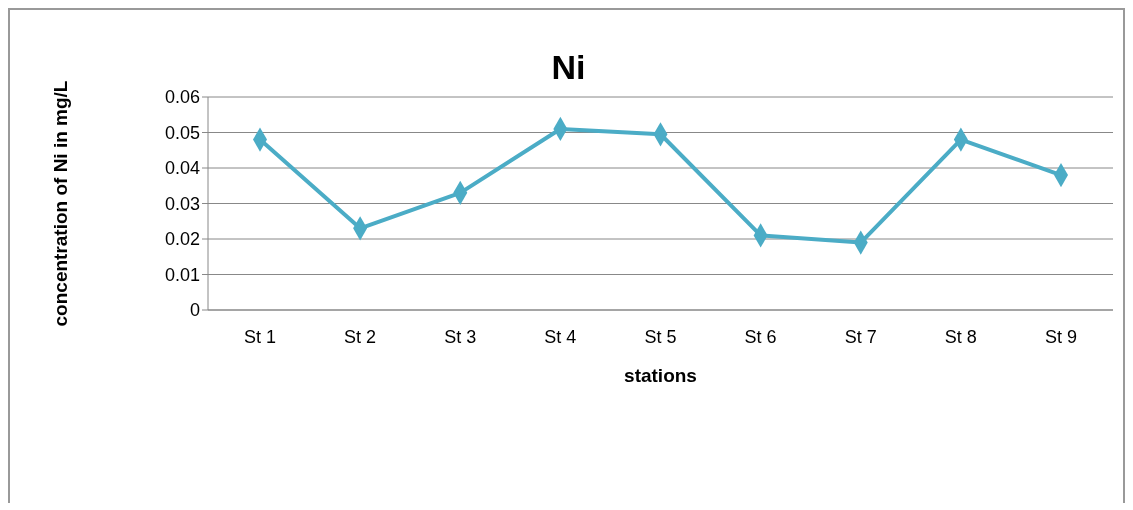 The image size is (1133, 510). I want to click on y-tick-label: 0, so click(194, 310).